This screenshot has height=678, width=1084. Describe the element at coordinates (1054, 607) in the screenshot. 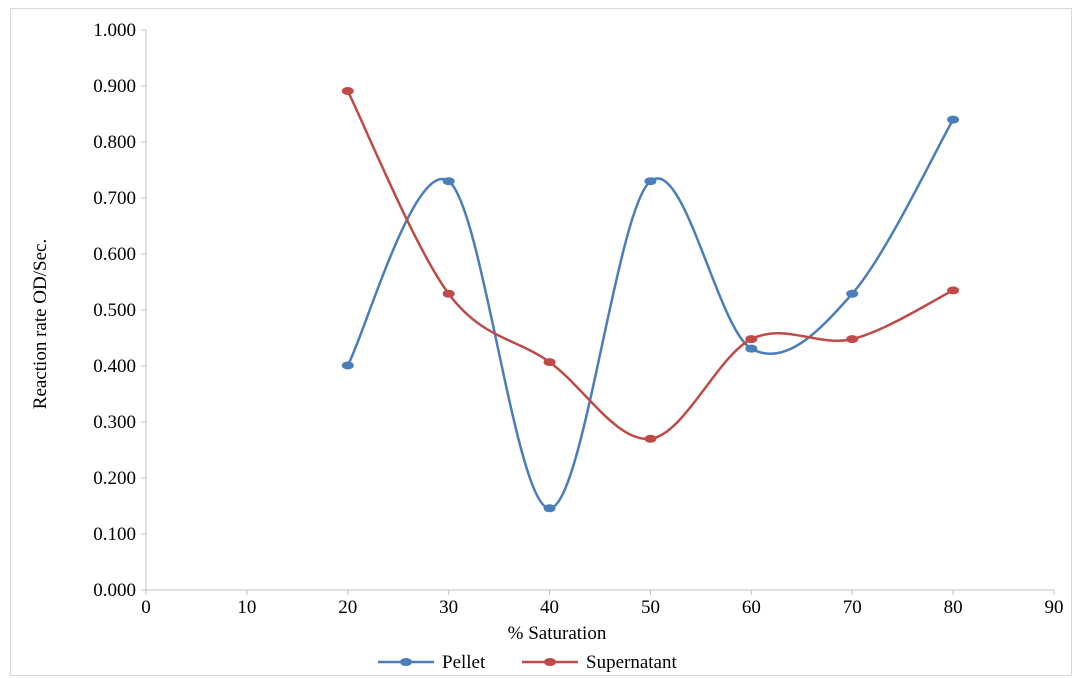

I see `x-tick-label: 90` at that location.